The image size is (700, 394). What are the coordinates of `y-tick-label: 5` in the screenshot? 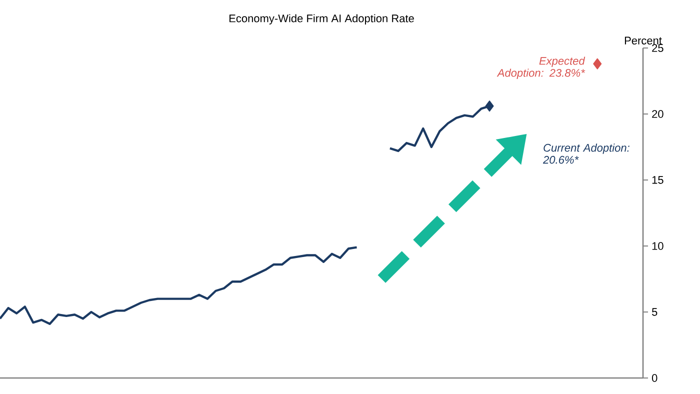 It's located at (655, 312).